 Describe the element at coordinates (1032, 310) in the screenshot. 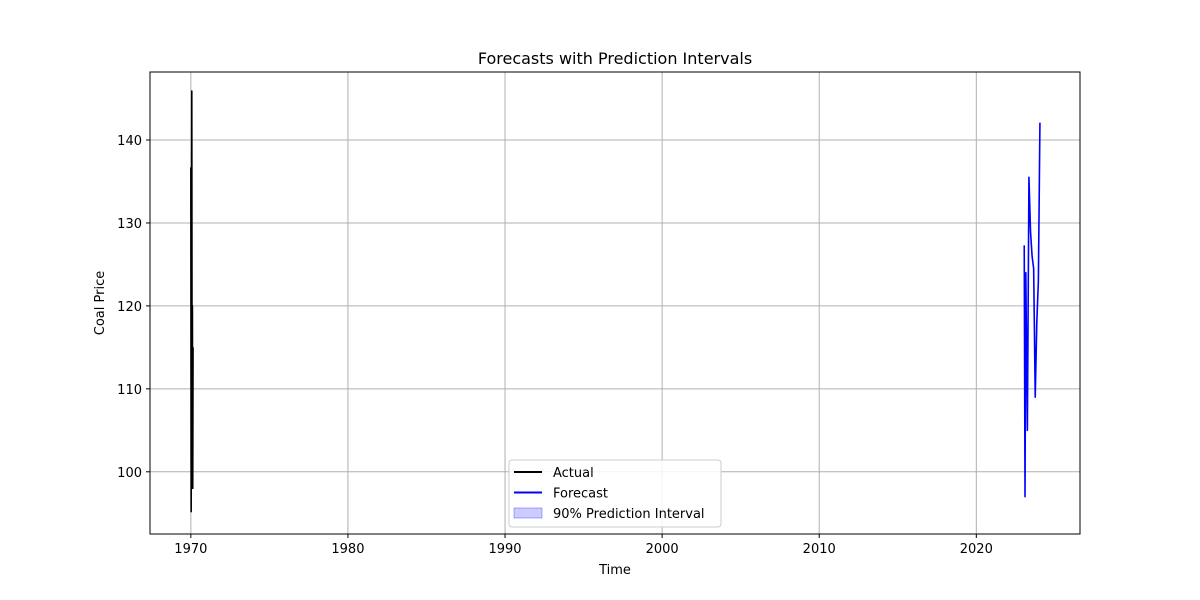

I see `series-line-forecast` at that location.